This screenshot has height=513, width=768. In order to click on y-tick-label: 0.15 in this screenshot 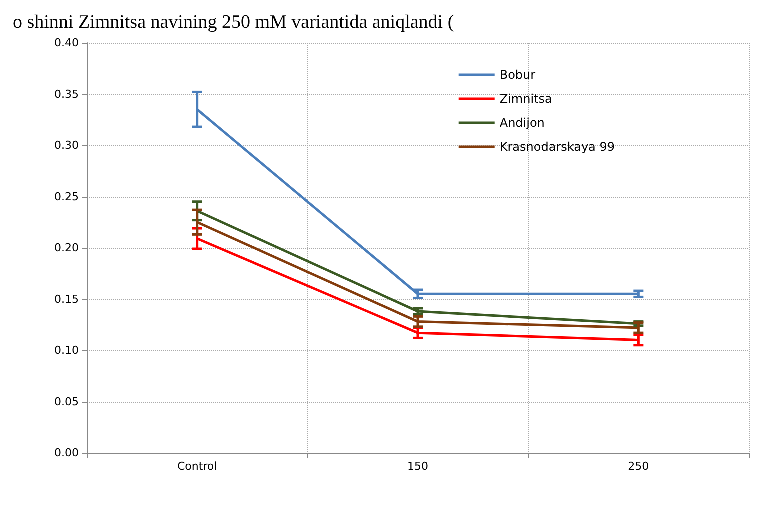, I will do `click(66, 299)`.